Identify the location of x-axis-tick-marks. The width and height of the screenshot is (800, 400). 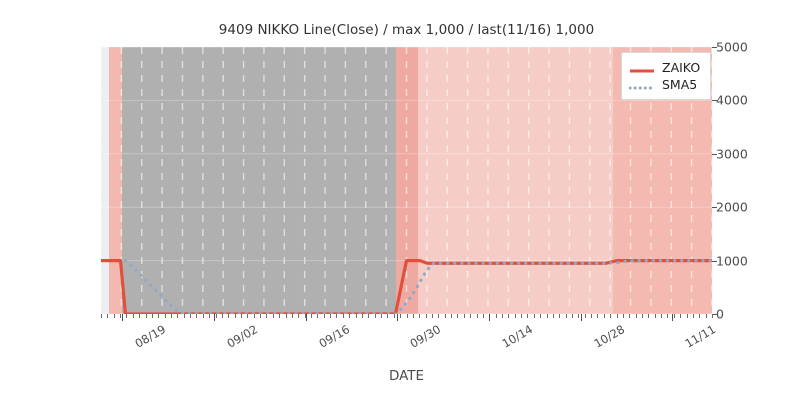
(407, 318).